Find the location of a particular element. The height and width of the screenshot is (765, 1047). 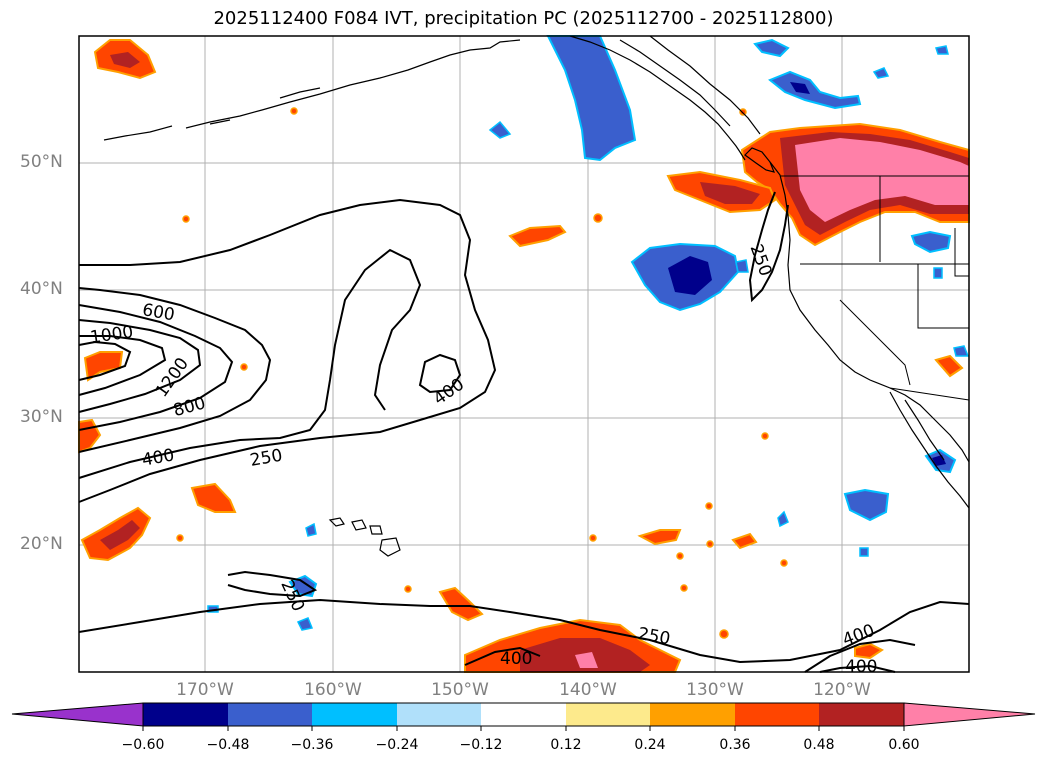

contour-label-400-south: 400 is located at coordinates (516, 659).